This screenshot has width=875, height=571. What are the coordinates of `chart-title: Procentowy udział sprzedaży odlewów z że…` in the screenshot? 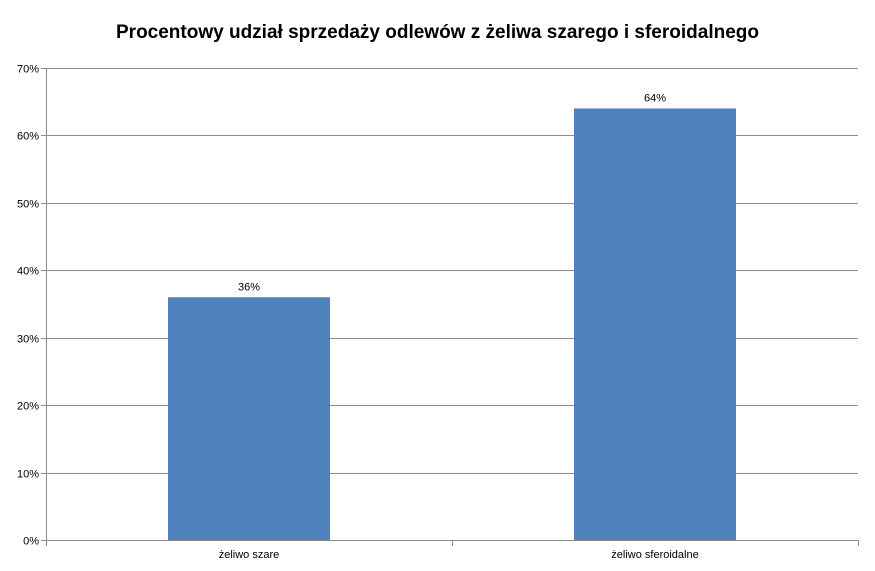 It's located at (437, 32).